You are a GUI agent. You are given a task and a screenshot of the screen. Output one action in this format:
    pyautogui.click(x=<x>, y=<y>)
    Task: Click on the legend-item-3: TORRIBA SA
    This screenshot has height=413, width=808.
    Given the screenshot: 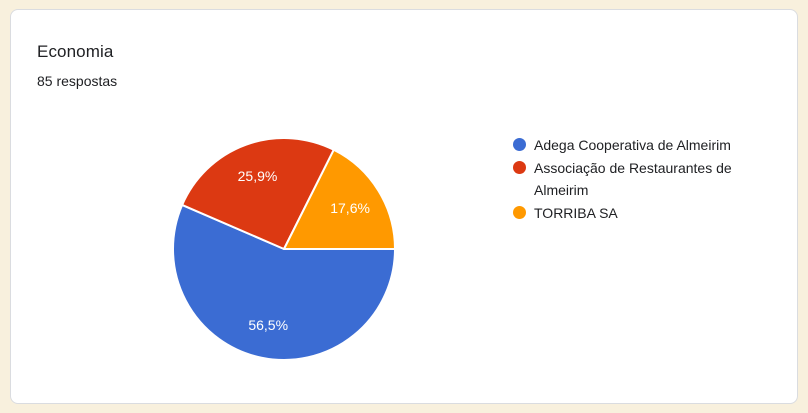 What is the action you would take?
    pyautogui.click(x=639, y=213)
    